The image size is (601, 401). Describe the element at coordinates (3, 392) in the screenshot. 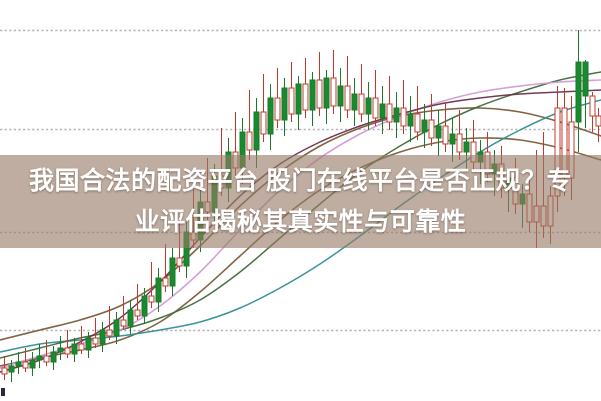

I see `corner-watermark-mark` at that location.